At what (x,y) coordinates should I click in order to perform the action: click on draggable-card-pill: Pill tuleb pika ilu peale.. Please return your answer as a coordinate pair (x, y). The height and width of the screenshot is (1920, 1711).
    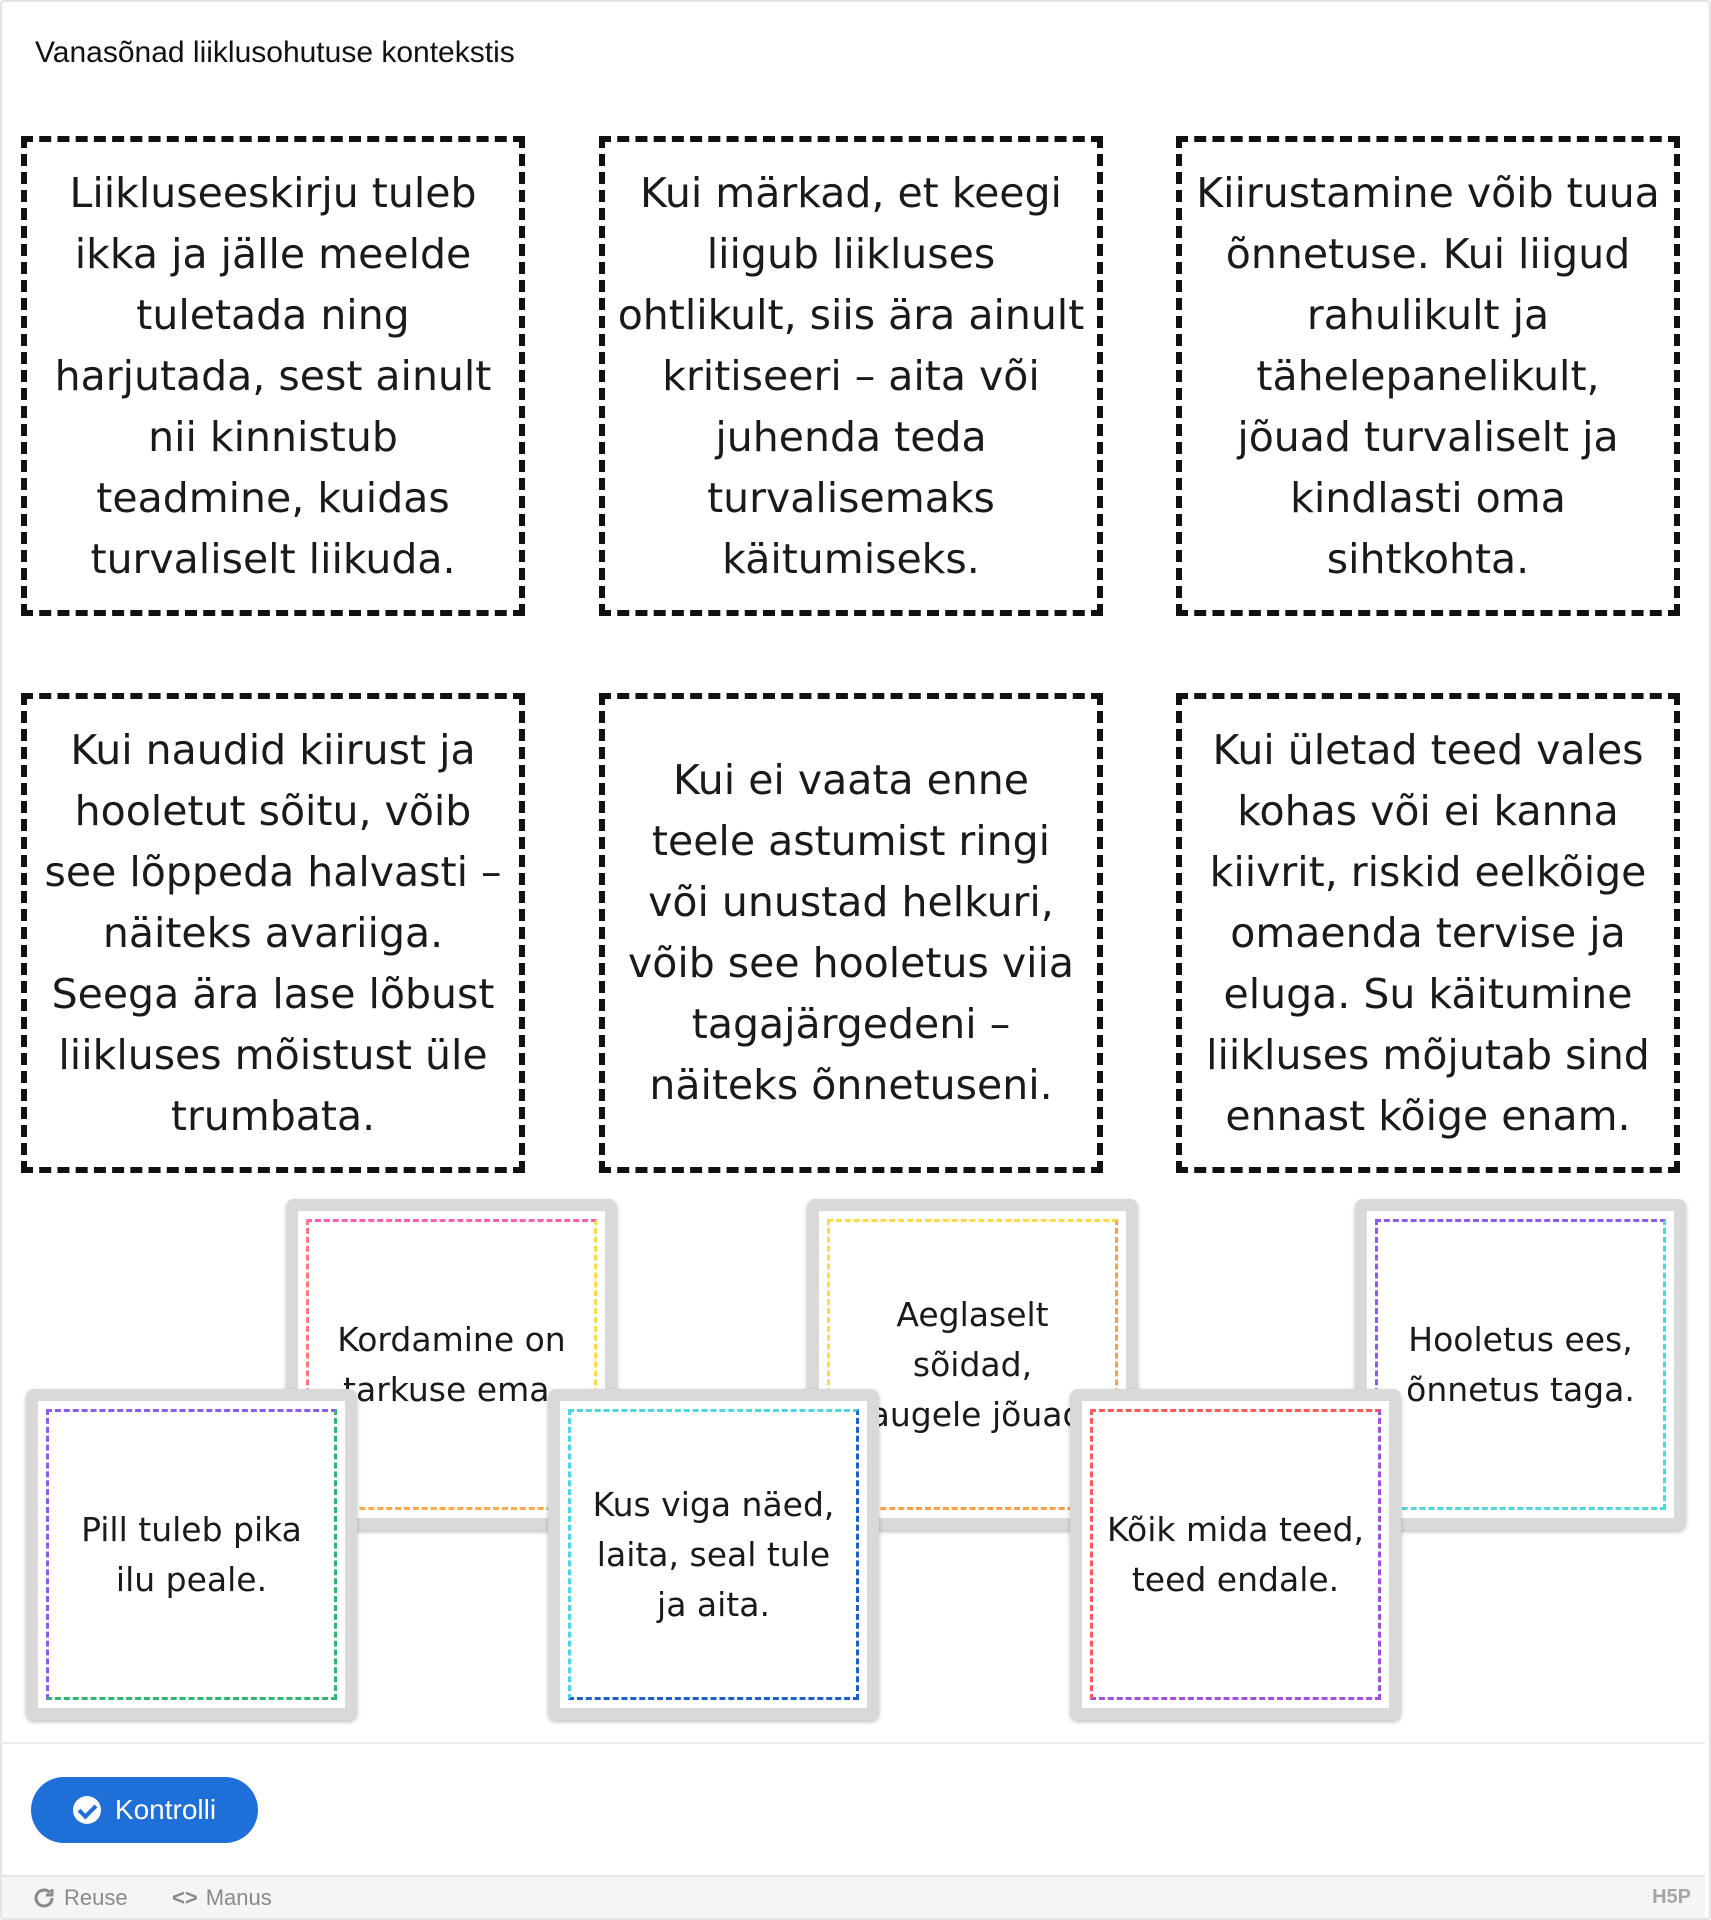
    Looking at the image, I should click on (191, 1554).